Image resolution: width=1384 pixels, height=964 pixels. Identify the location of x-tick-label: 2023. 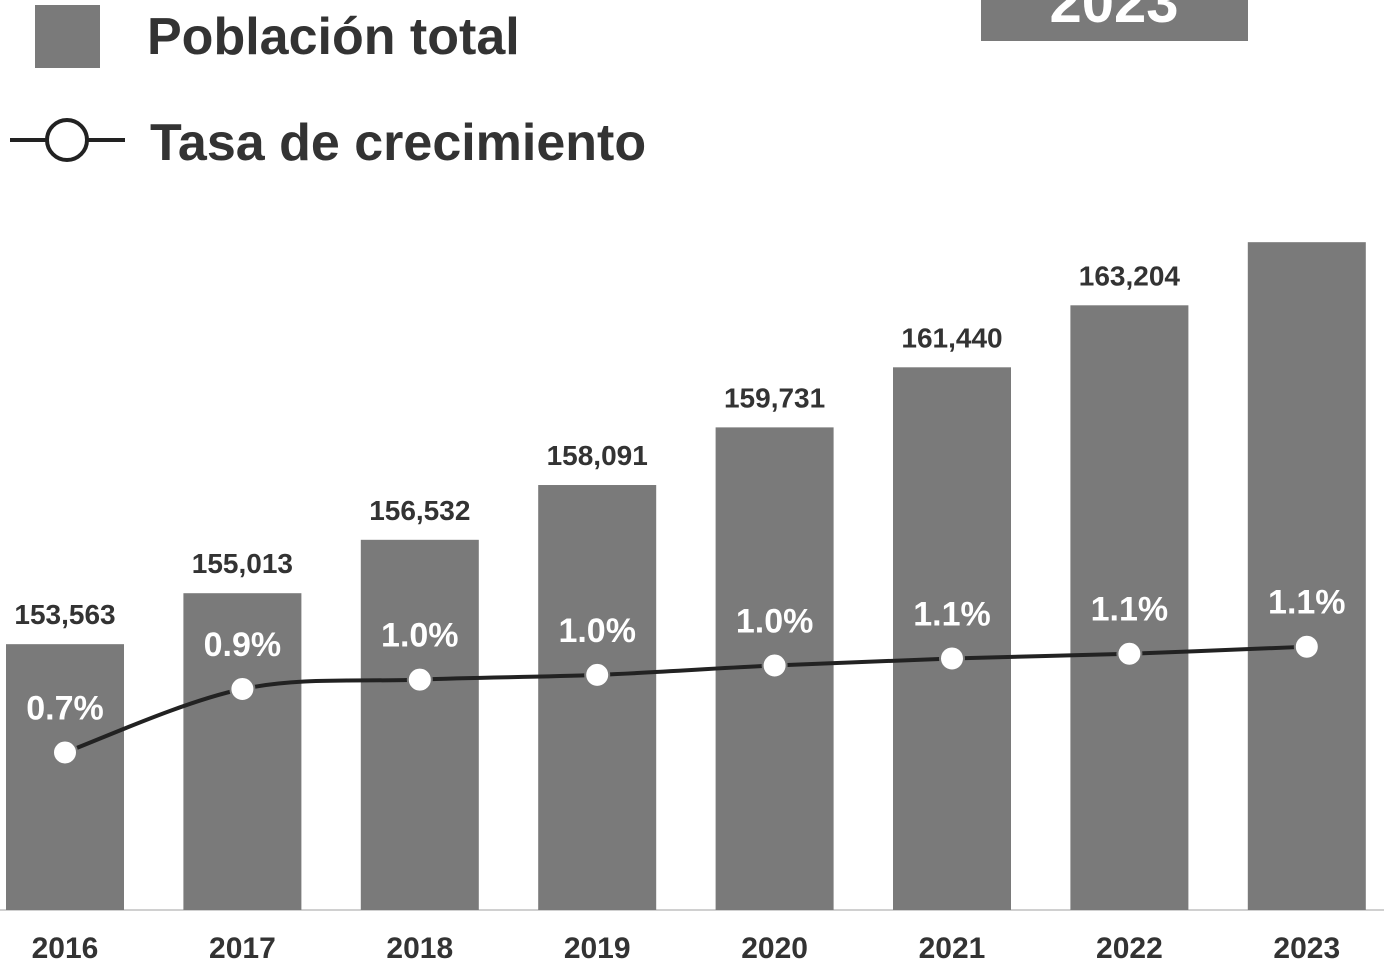
(1306, 948).